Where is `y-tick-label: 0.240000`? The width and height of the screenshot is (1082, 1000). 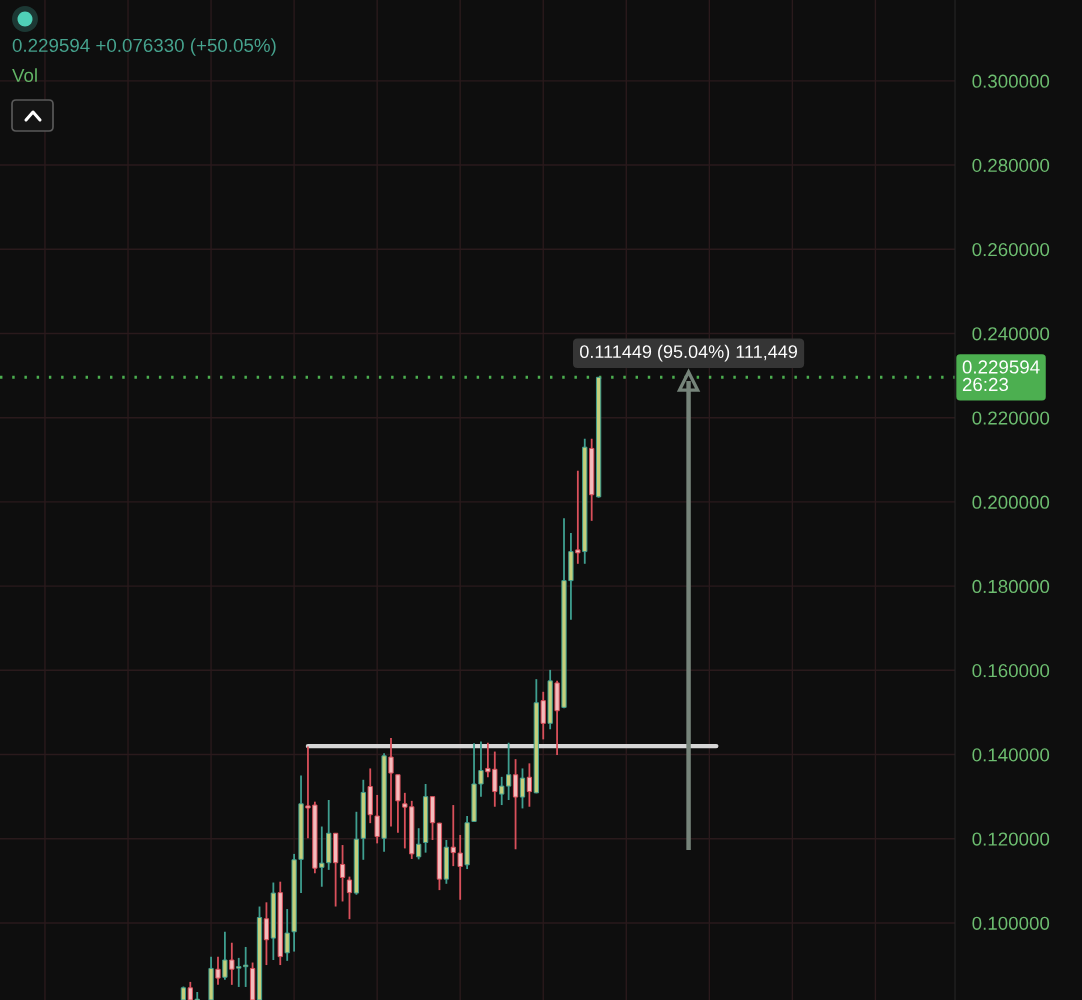 y-tick-label: 0.240000 is located at coordinates (1011, 334).